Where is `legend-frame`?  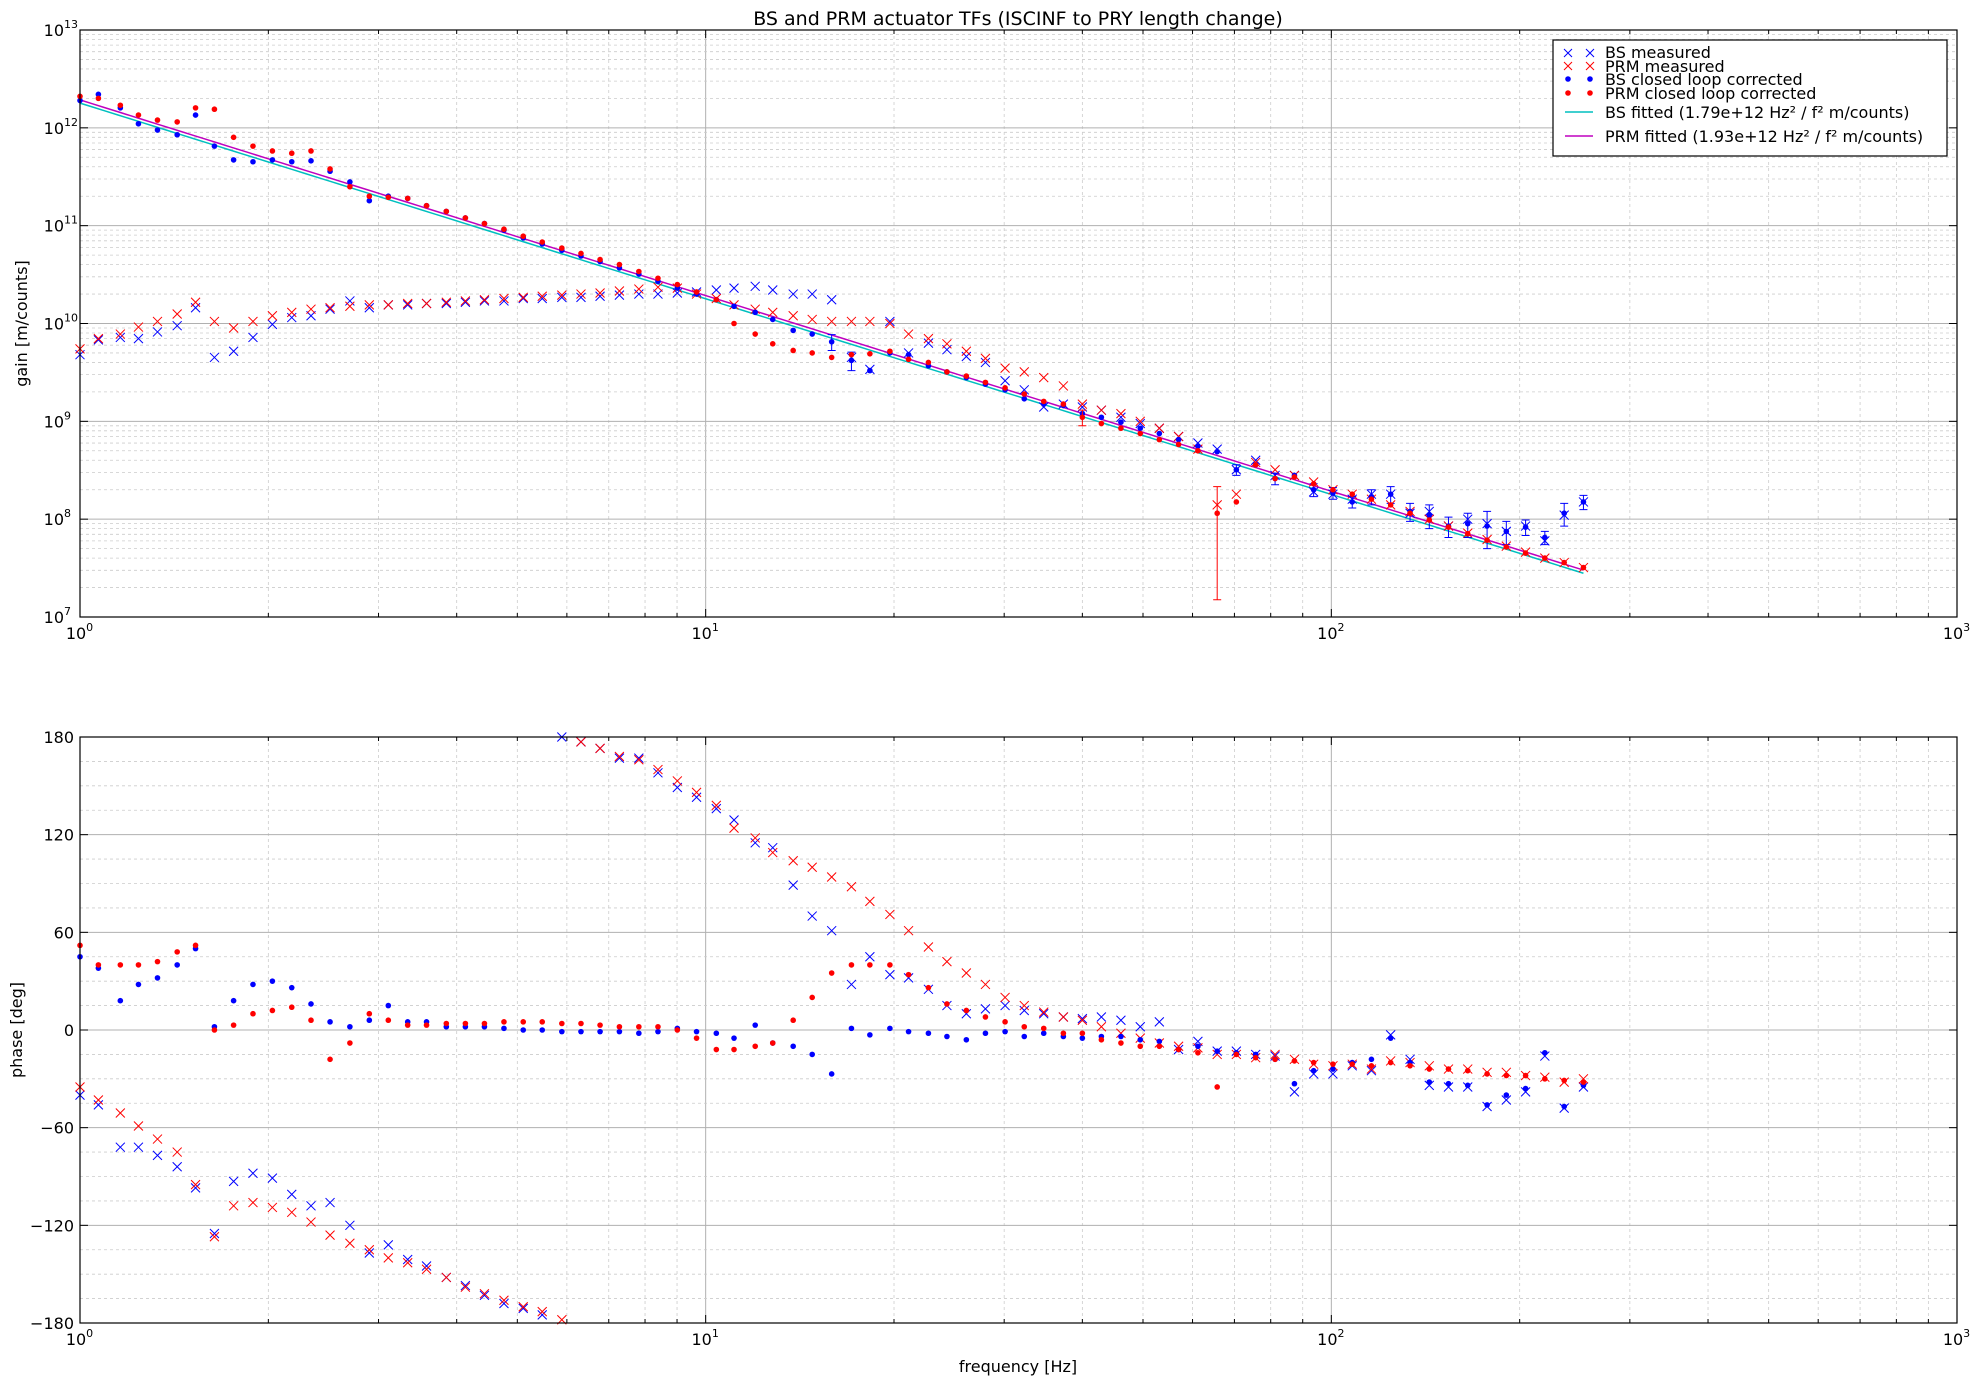
legend-frame is located at coordinates (1750, 98).